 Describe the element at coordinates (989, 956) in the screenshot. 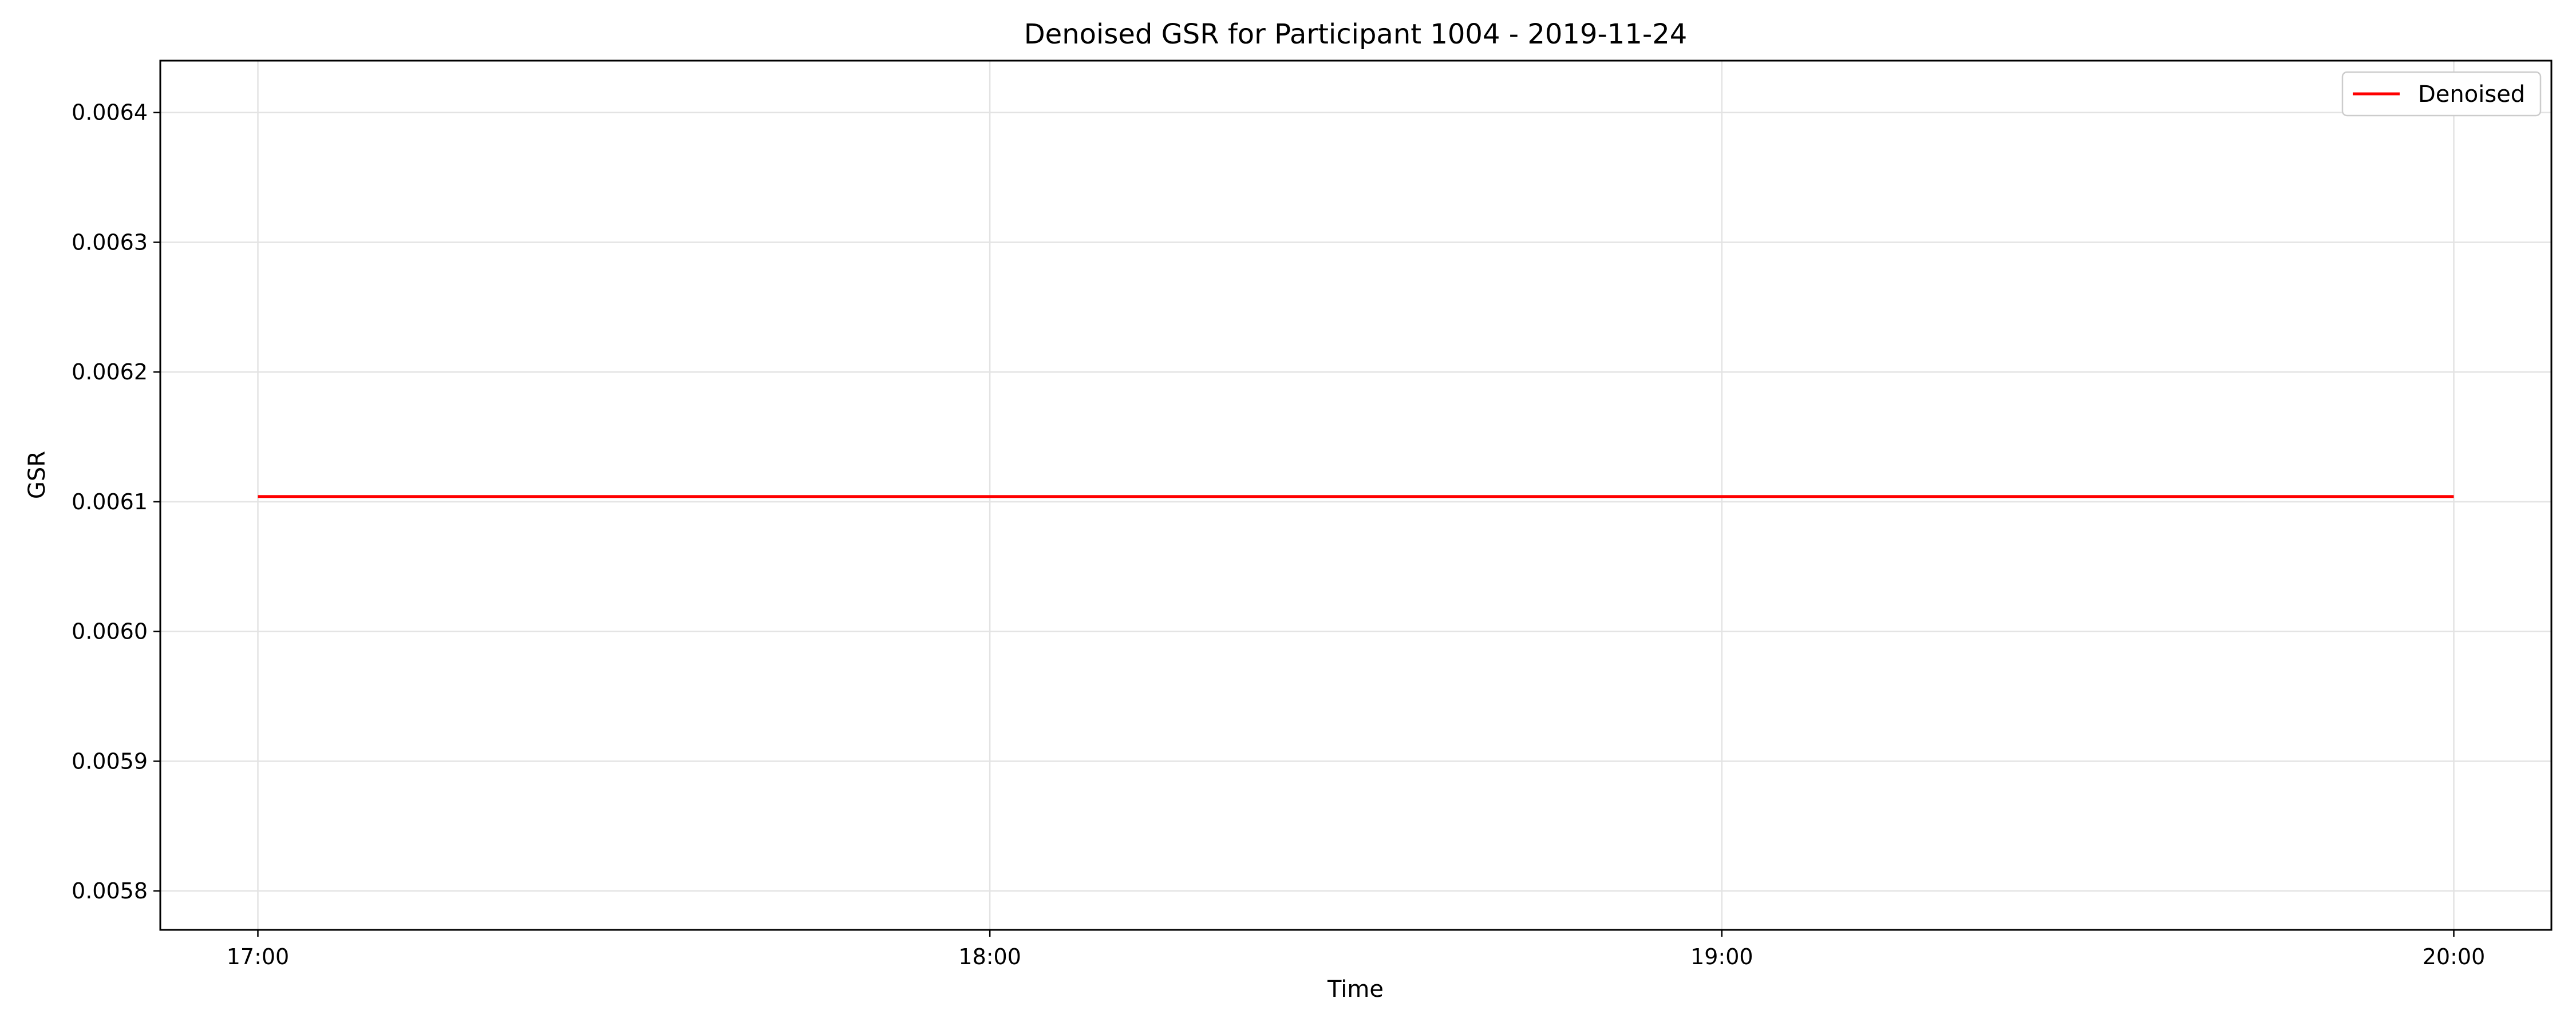

I see `x-tick-label: 18:00` at that location.